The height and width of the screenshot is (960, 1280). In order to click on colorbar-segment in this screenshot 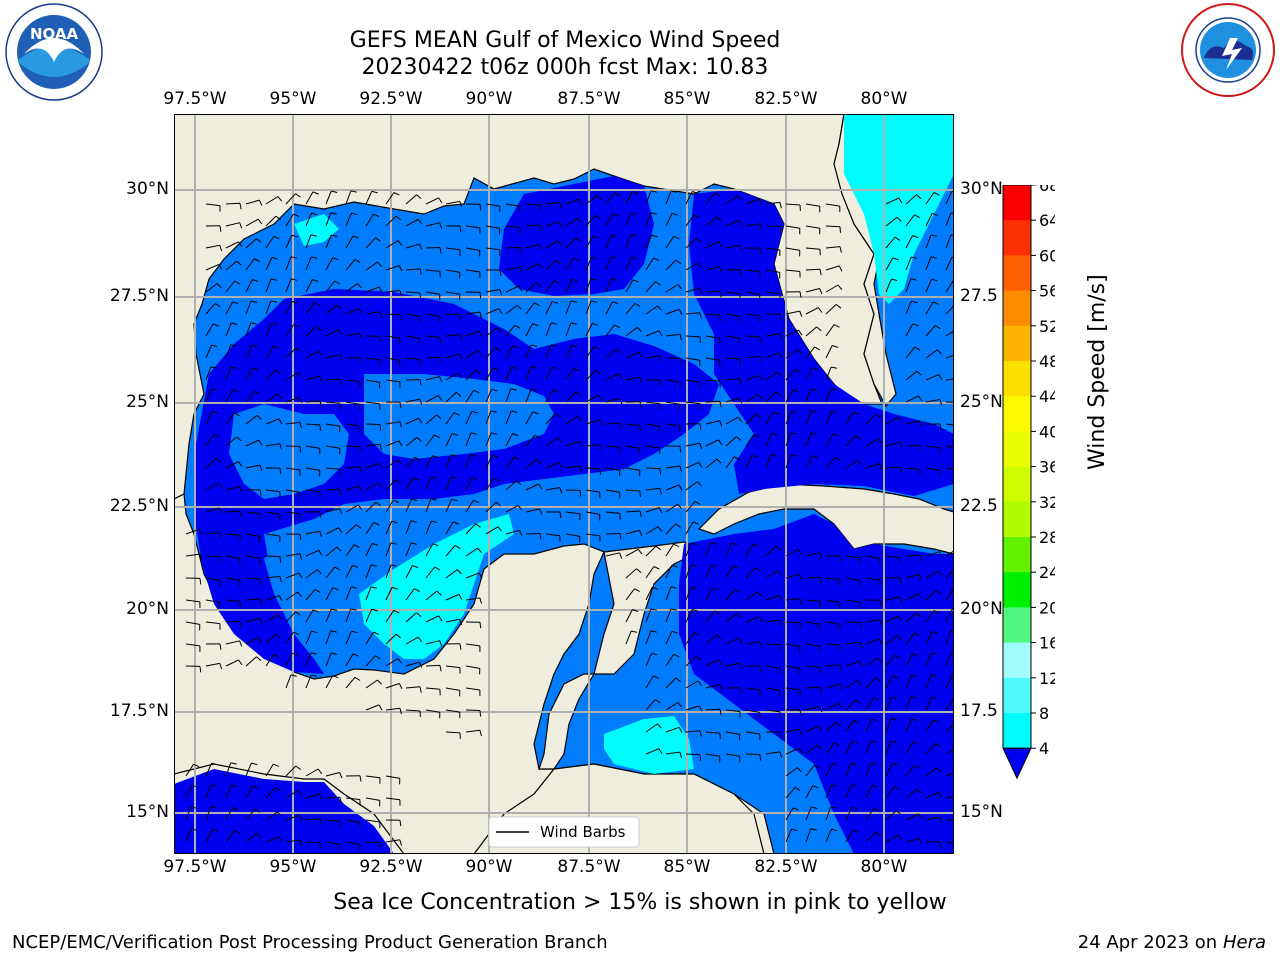, I will do `click(1017, 449)`.